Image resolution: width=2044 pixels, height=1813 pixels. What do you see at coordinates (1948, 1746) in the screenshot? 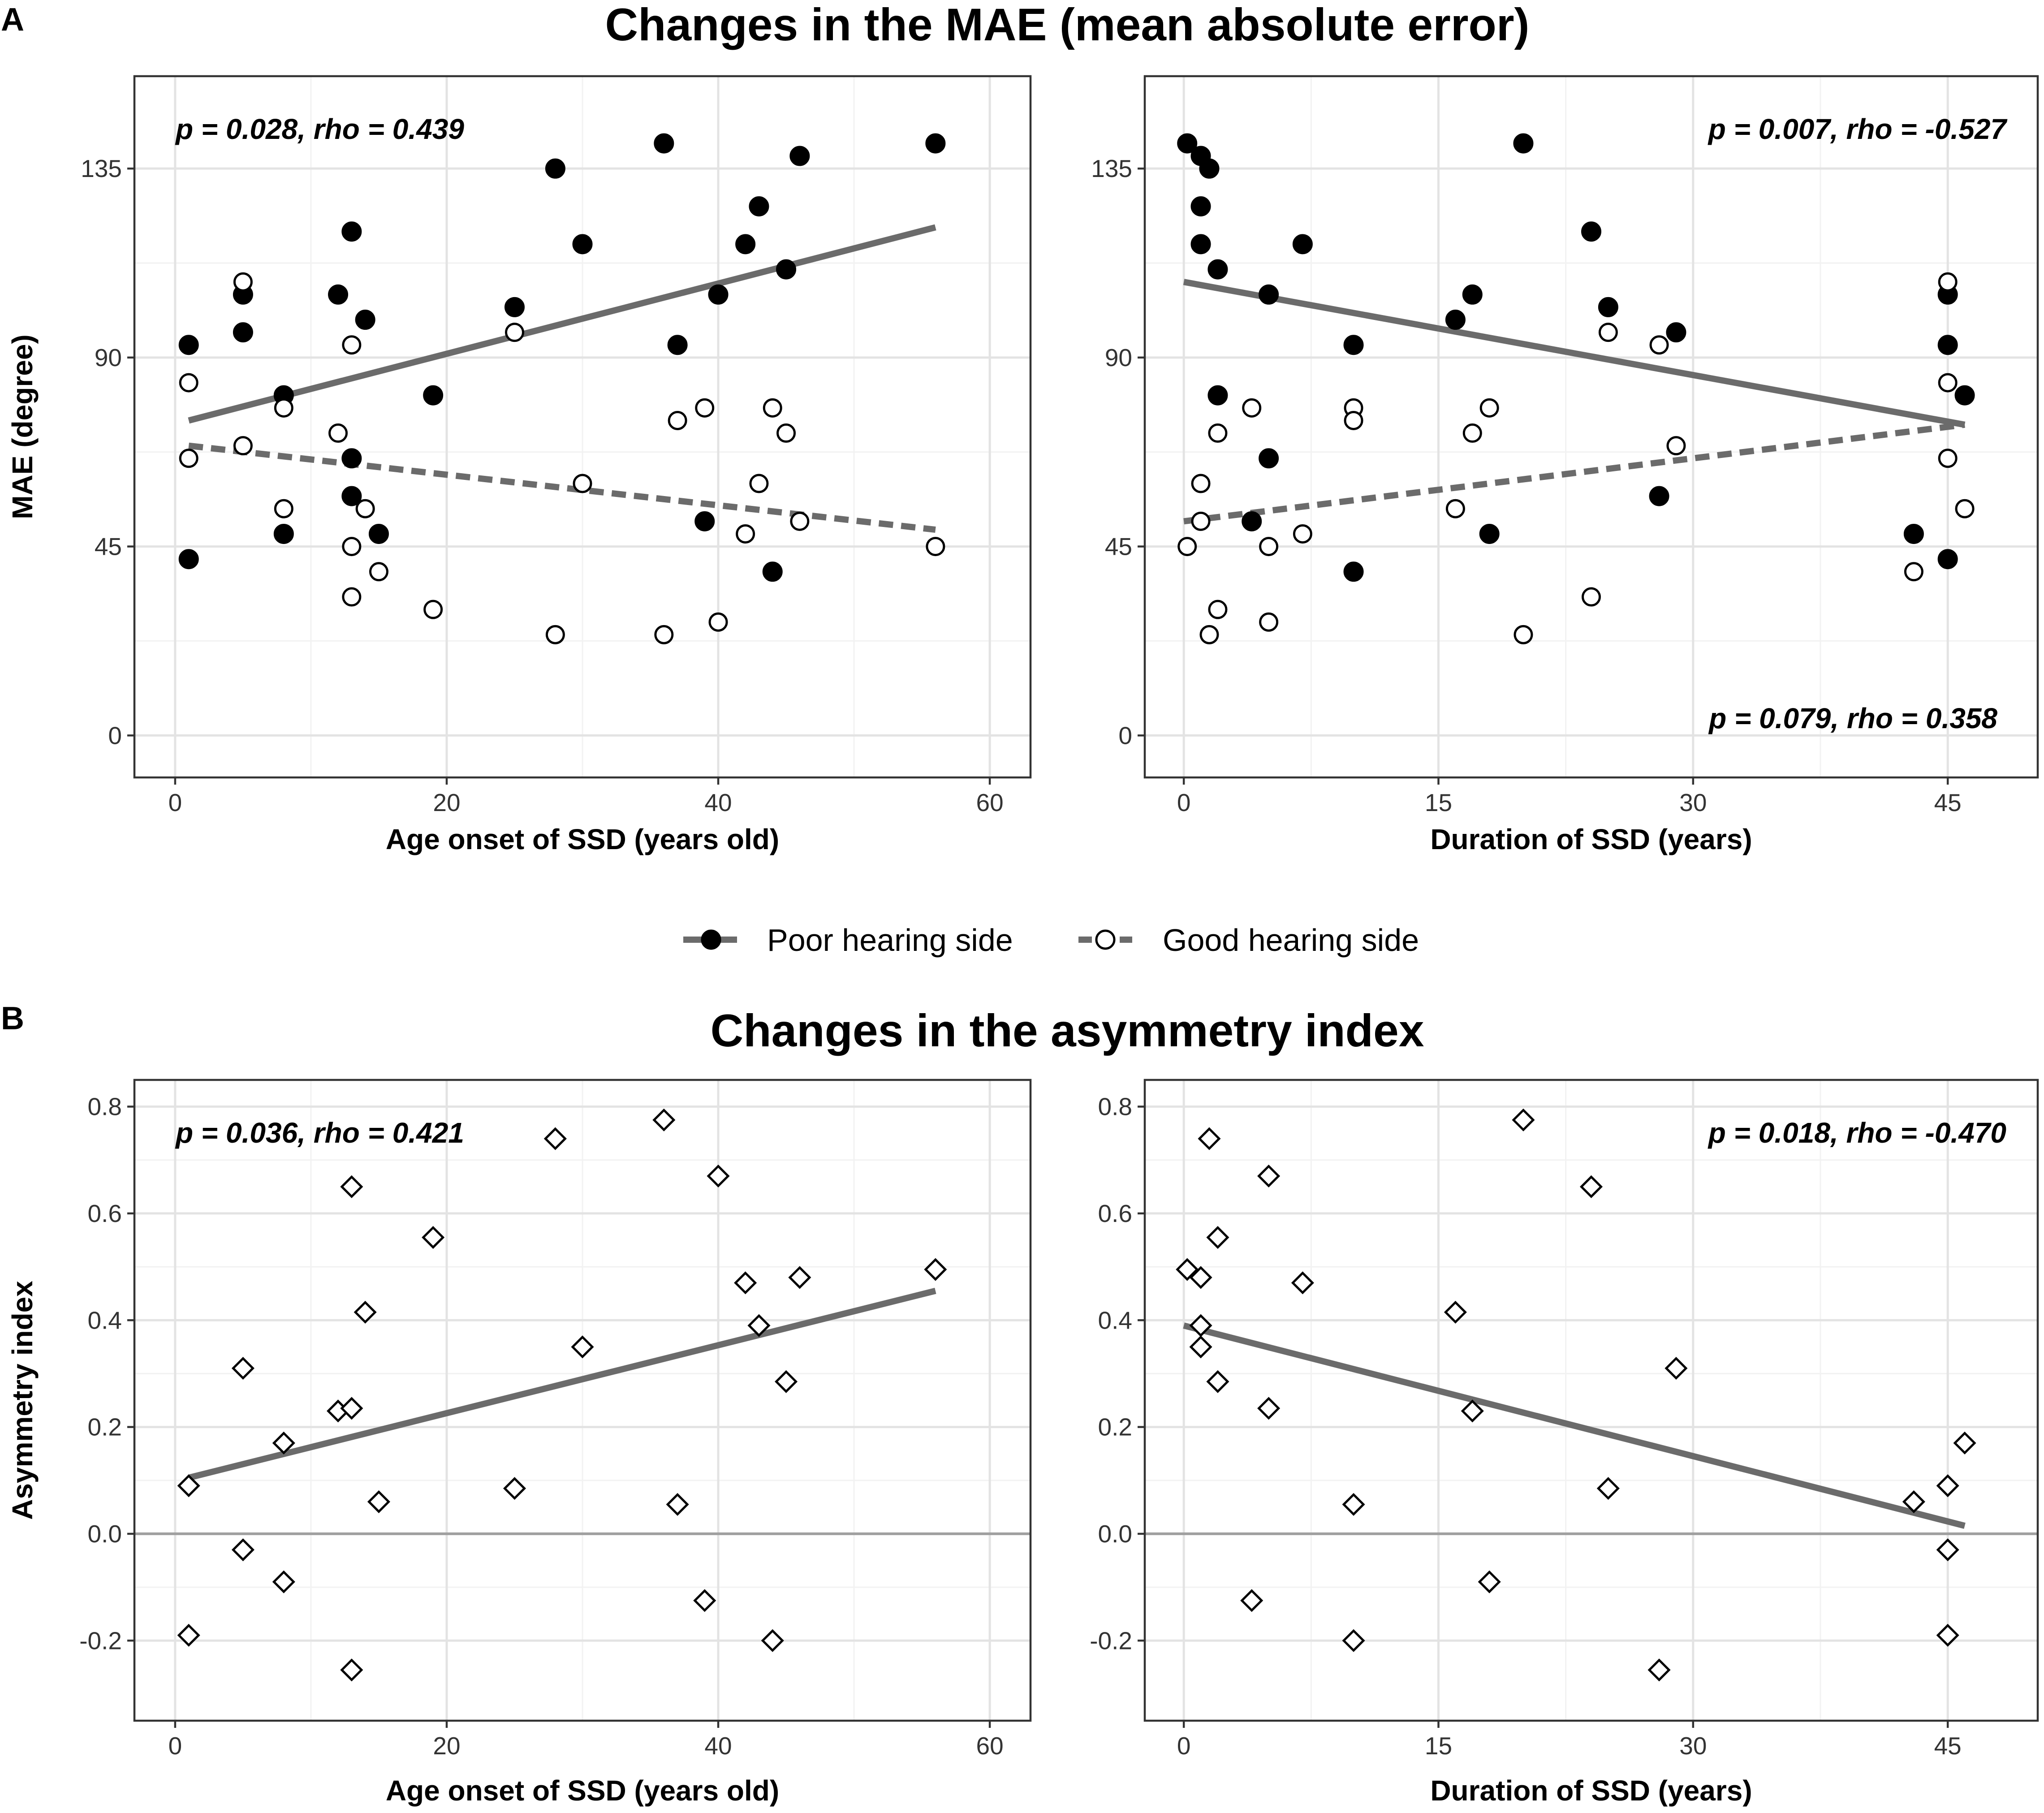
I see `x-tick-label: 45` at bounding box center [1948, 1746].